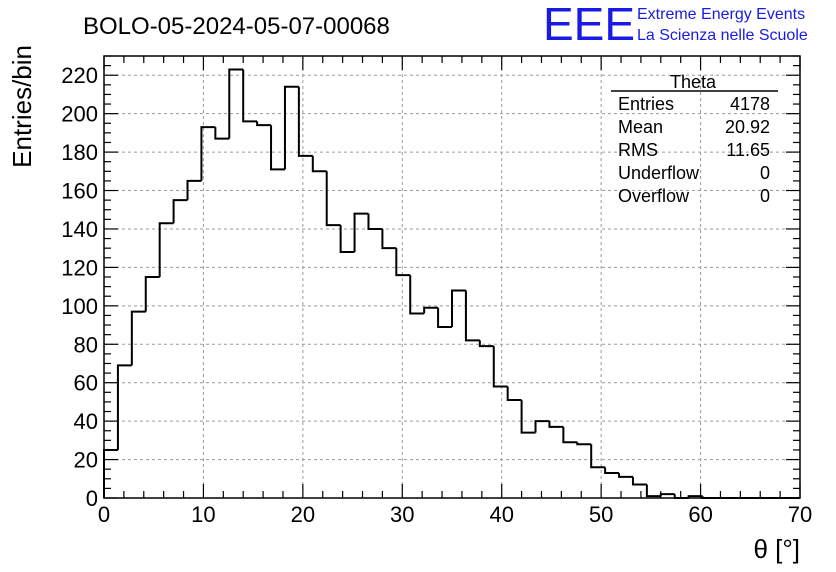  I want to click on stats-row-value: 20.92, so click(747, 127).